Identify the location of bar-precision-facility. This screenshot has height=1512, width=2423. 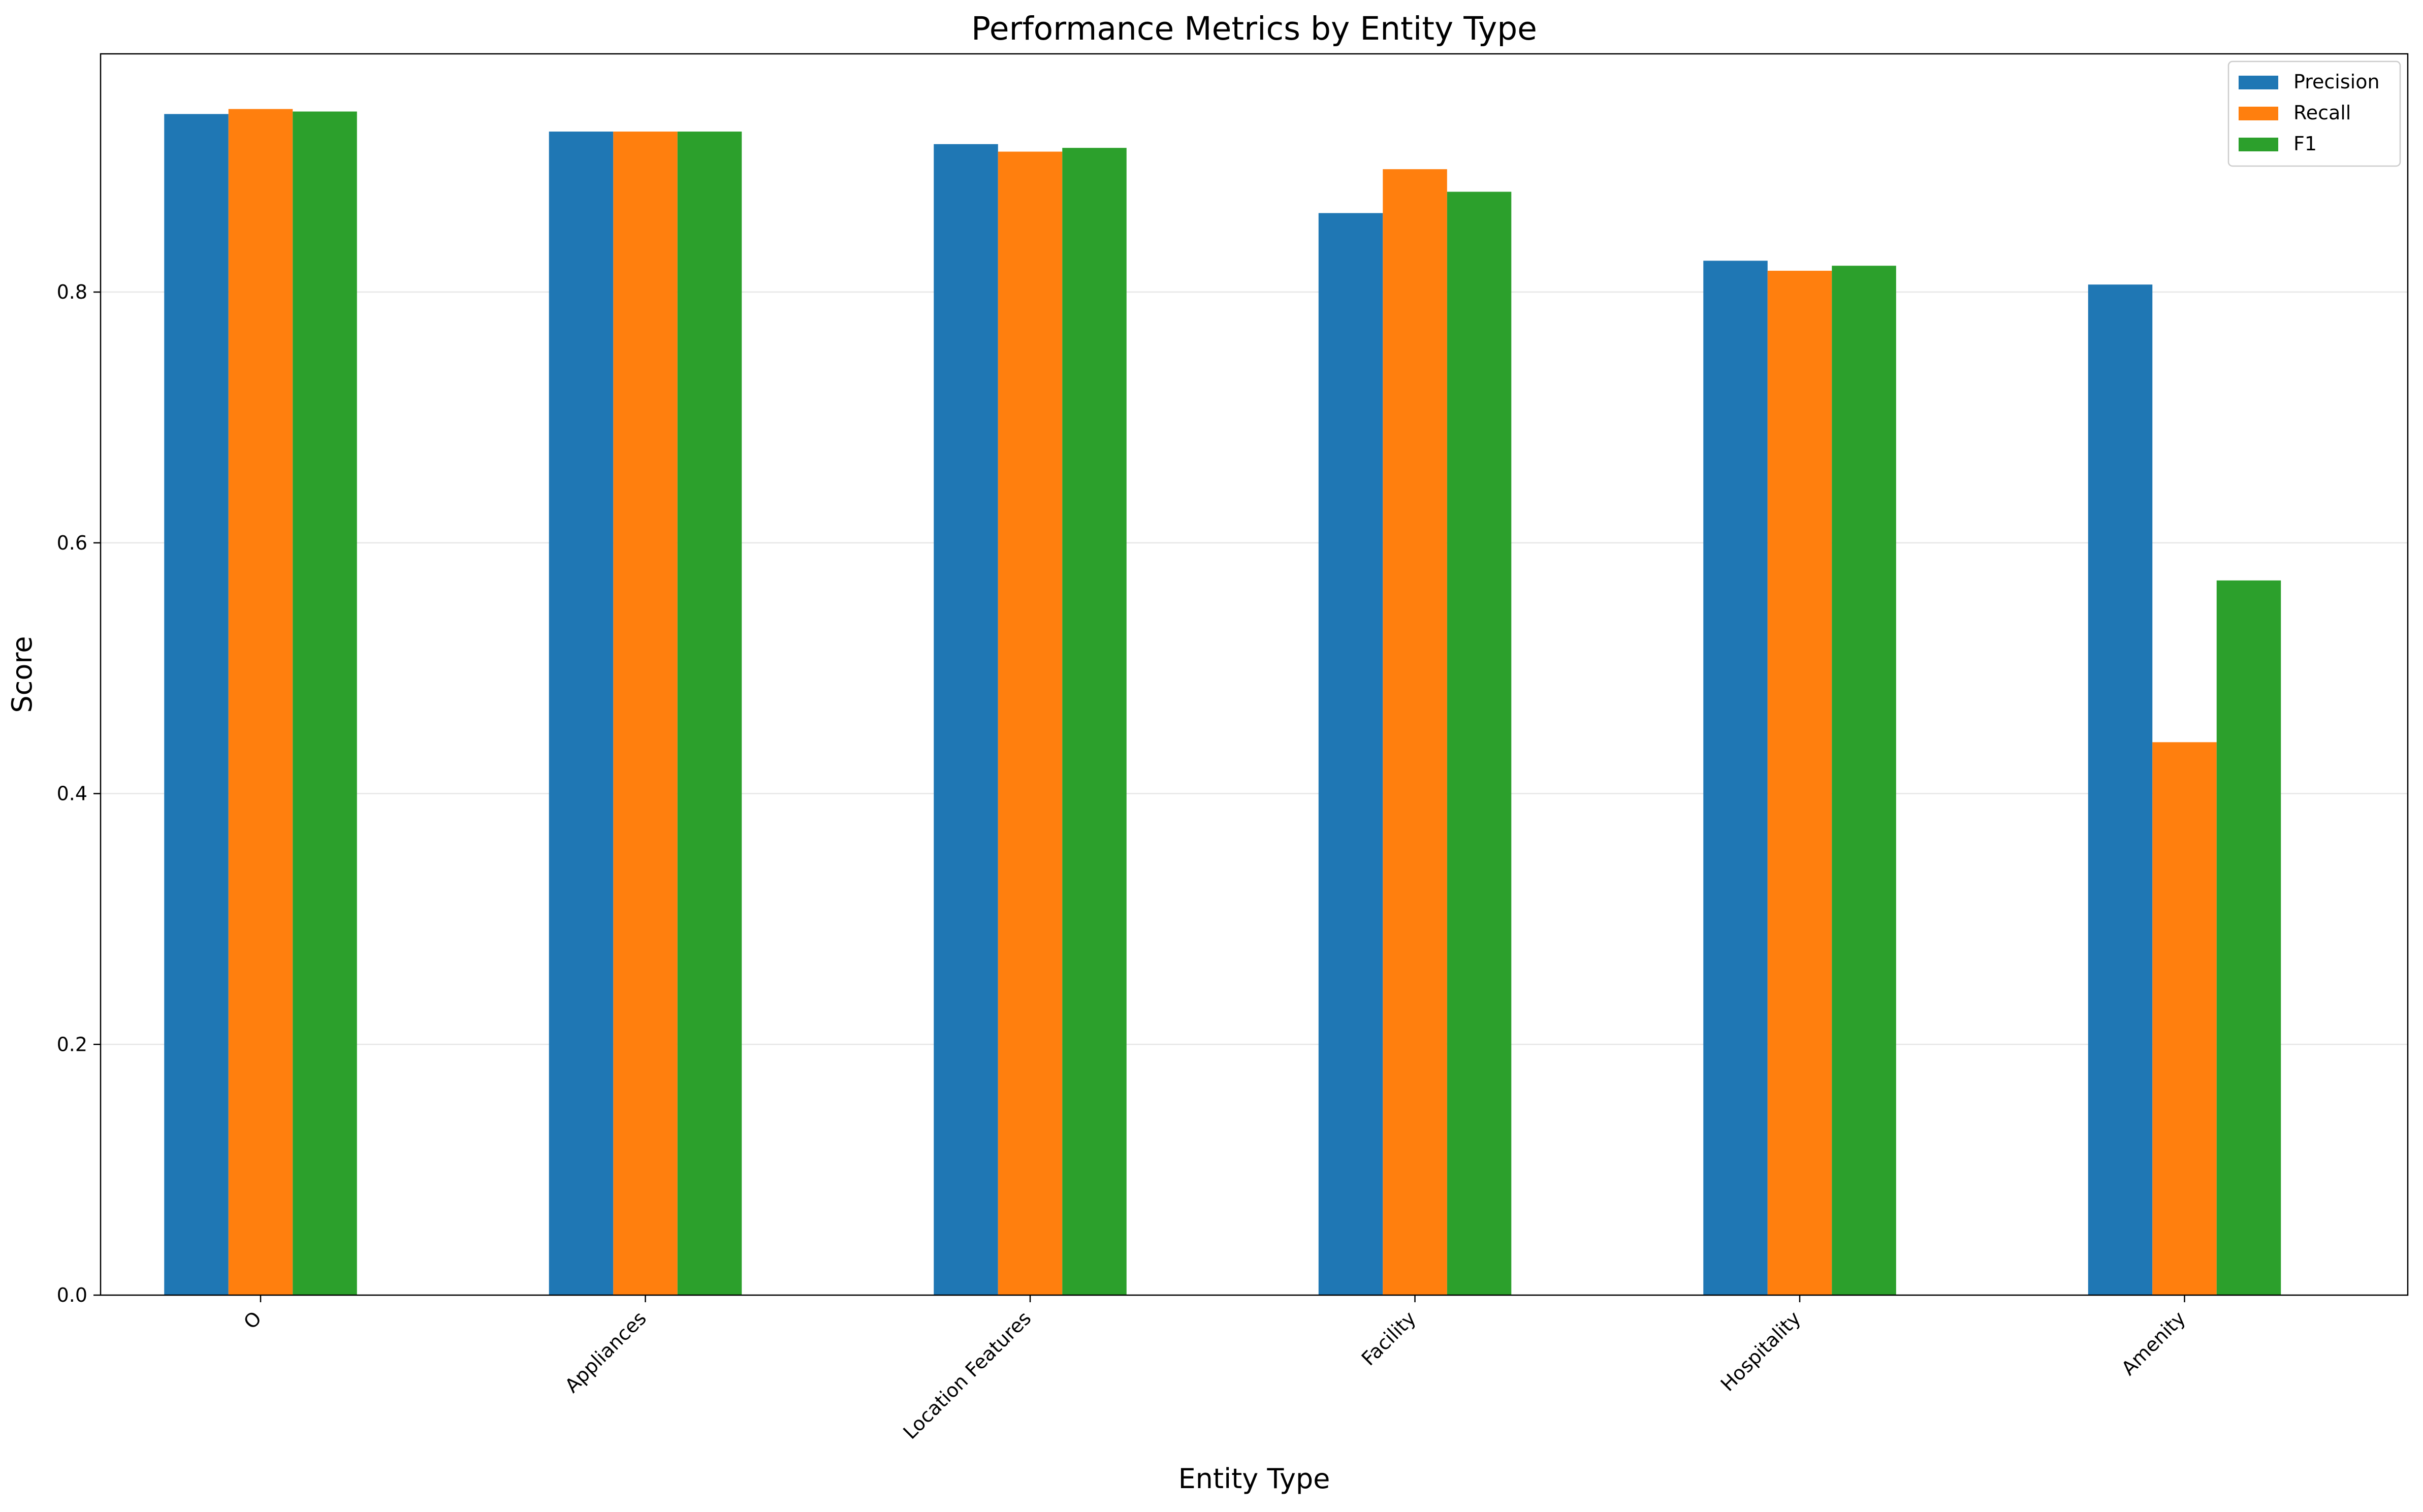
(1350, 754).